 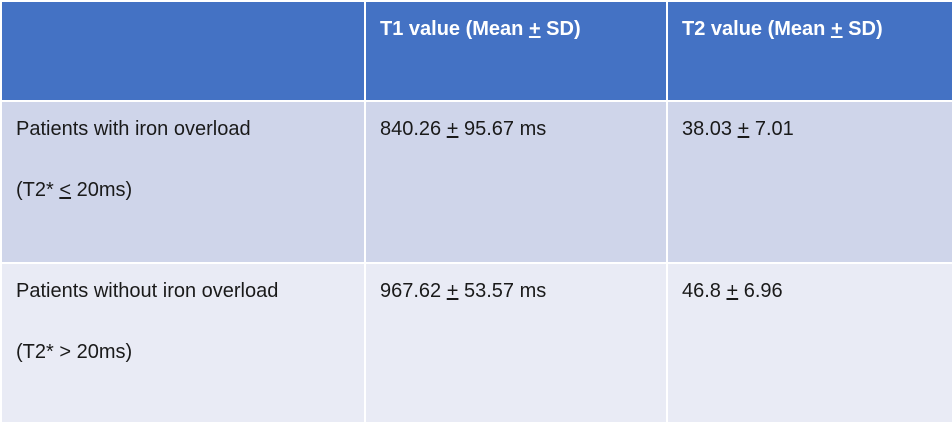 I want to click on row-label: Patients with iron overload, so click(x=133, y=129).